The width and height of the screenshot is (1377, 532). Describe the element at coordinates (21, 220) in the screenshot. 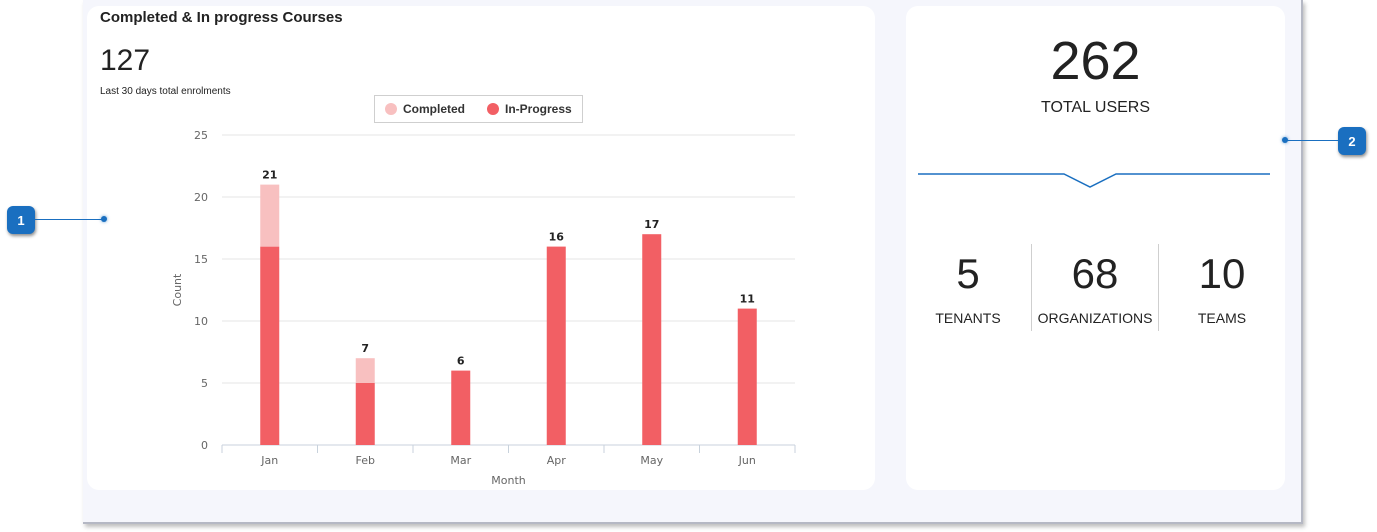

I see `callout-badge-1: 1` at that location.